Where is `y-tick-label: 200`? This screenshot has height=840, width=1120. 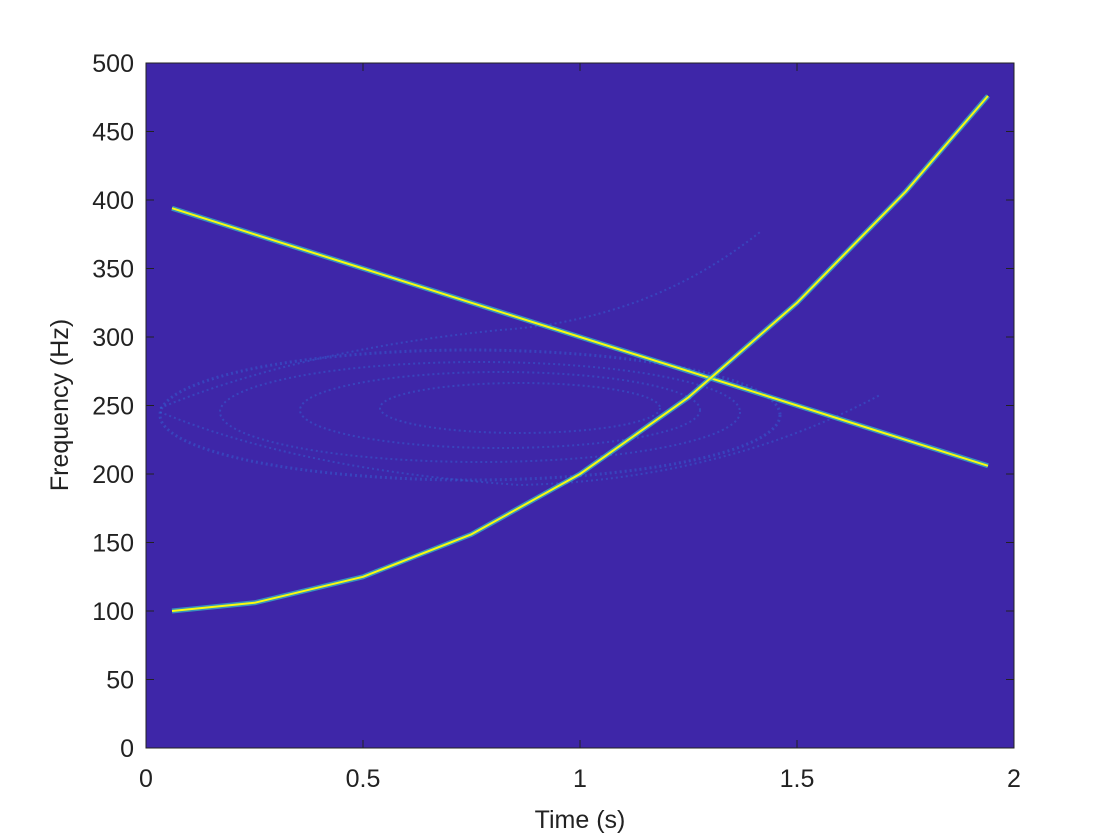
y-tick-label: 200 is located at coordinates (113, 475).